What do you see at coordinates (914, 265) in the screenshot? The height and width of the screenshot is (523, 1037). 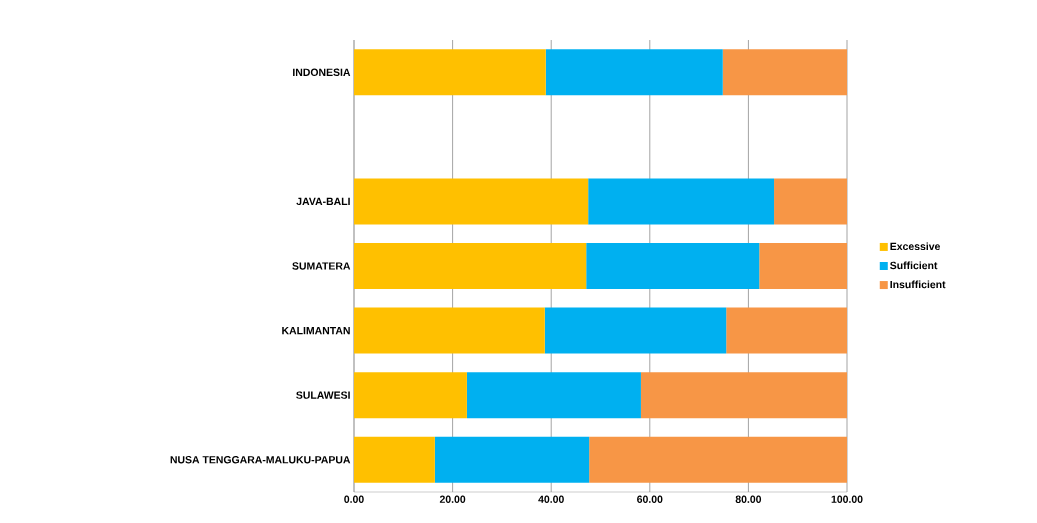 I see `legend-label: Sufficient` at bounding box center [914, 265].